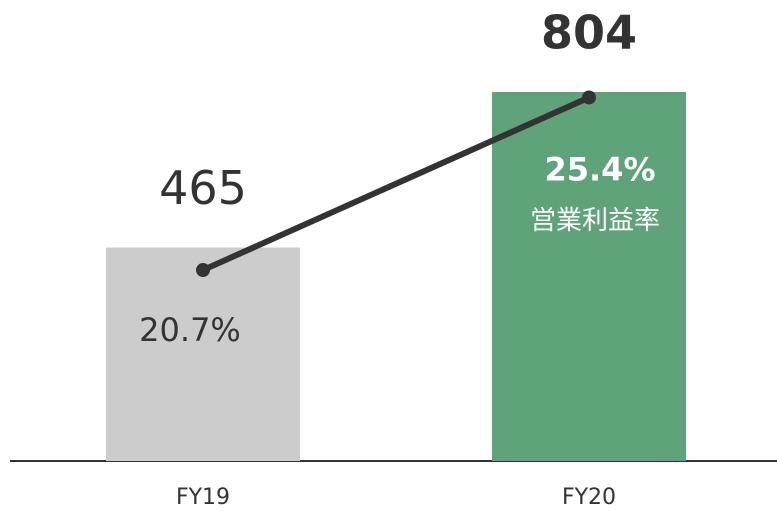 The width and height of the screenshot is (777, 511). Describe the element at coordinates (203, 188) in the screenshot. I see `bar-value-label: 465` at that location.